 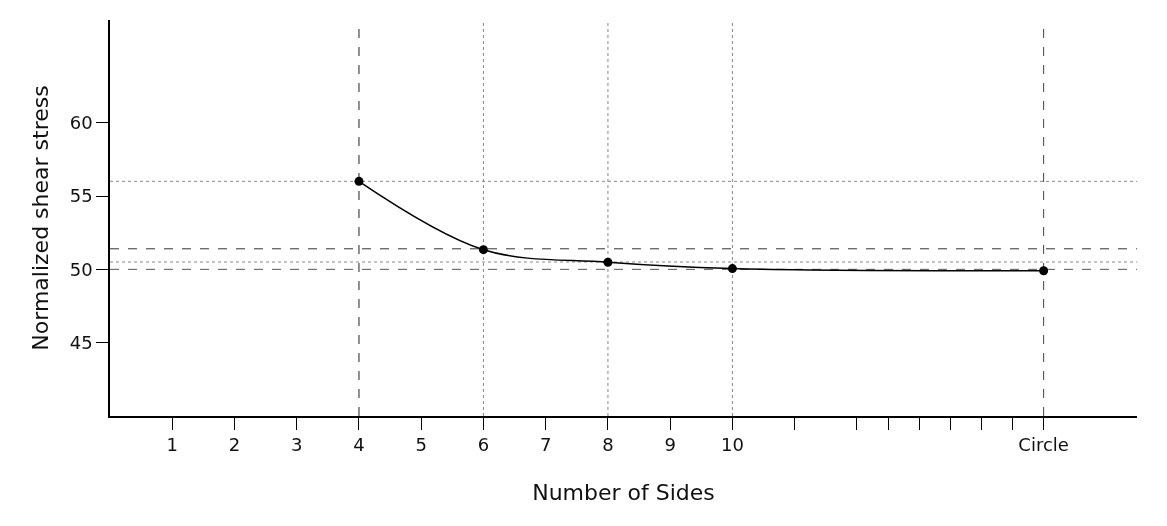 I want to click on y-tick-label: 45, so click(x=81, y=342).